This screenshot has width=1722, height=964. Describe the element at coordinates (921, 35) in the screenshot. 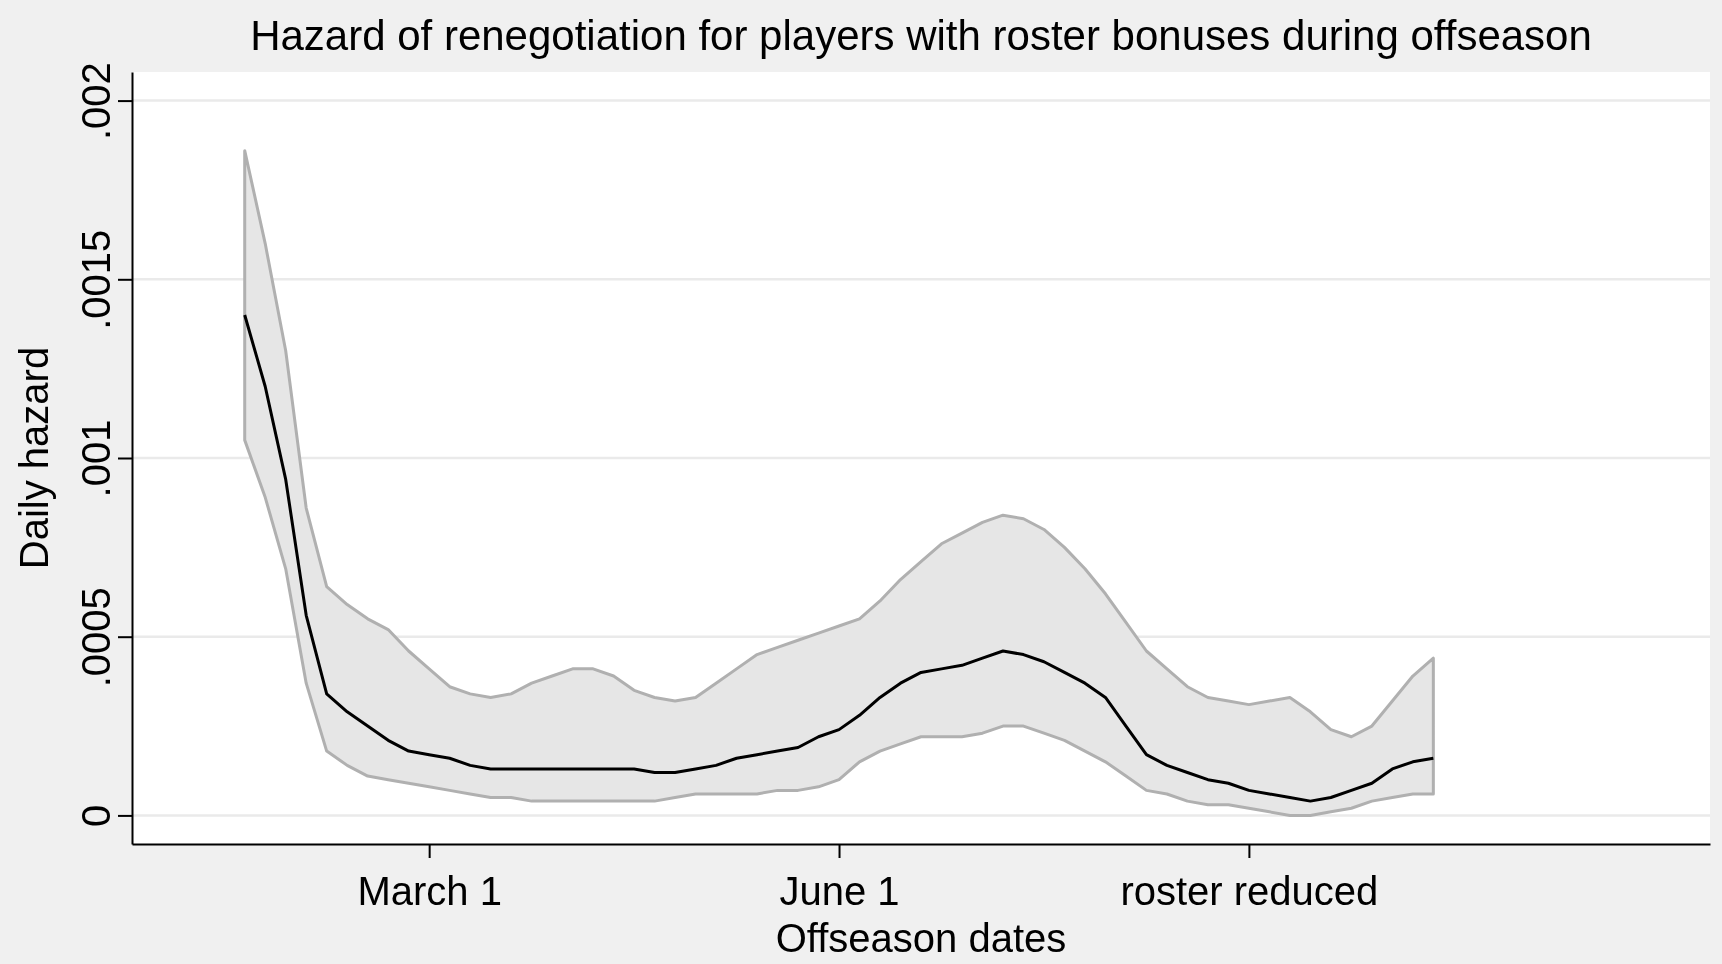

I see `chart-title: Hazard of renegotiation for players with roster bonuses during offseason` at that location.